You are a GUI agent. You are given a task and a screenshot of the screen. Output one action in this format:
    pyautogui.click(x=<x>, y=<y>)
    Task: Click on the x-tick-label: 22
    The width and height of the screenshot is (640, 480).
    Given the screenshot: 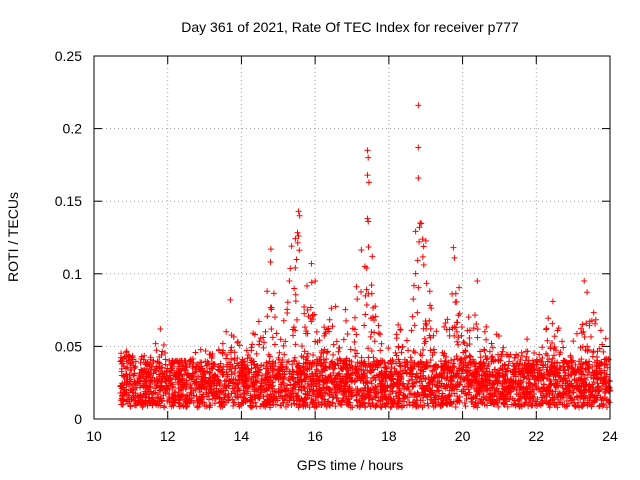 What is the action you would take?
    pyautogui.click(x=536, y=436)
    